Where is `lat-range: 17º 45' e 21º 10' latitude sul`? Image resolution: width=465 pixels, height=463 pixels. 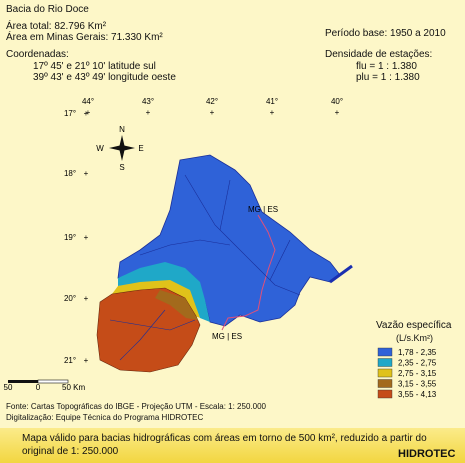 lat-range: 17º 45' e 21º 10' latitude sul is located at coordinates (94, 66).